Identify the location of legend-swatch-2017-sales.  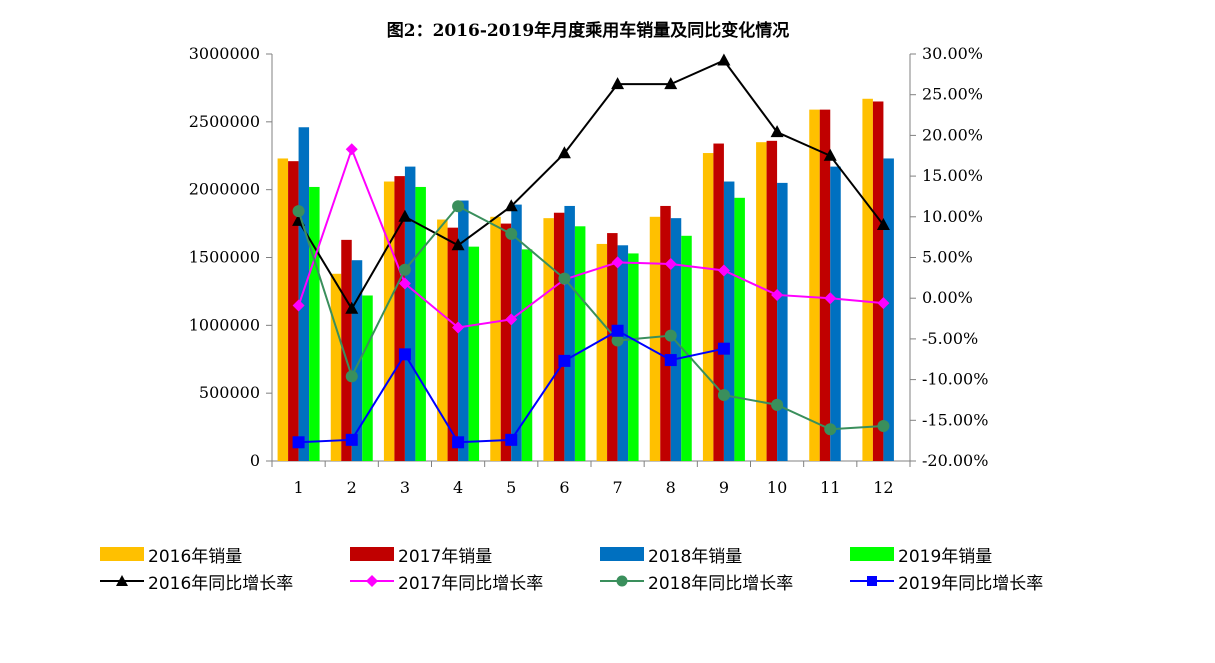
(372, 554).